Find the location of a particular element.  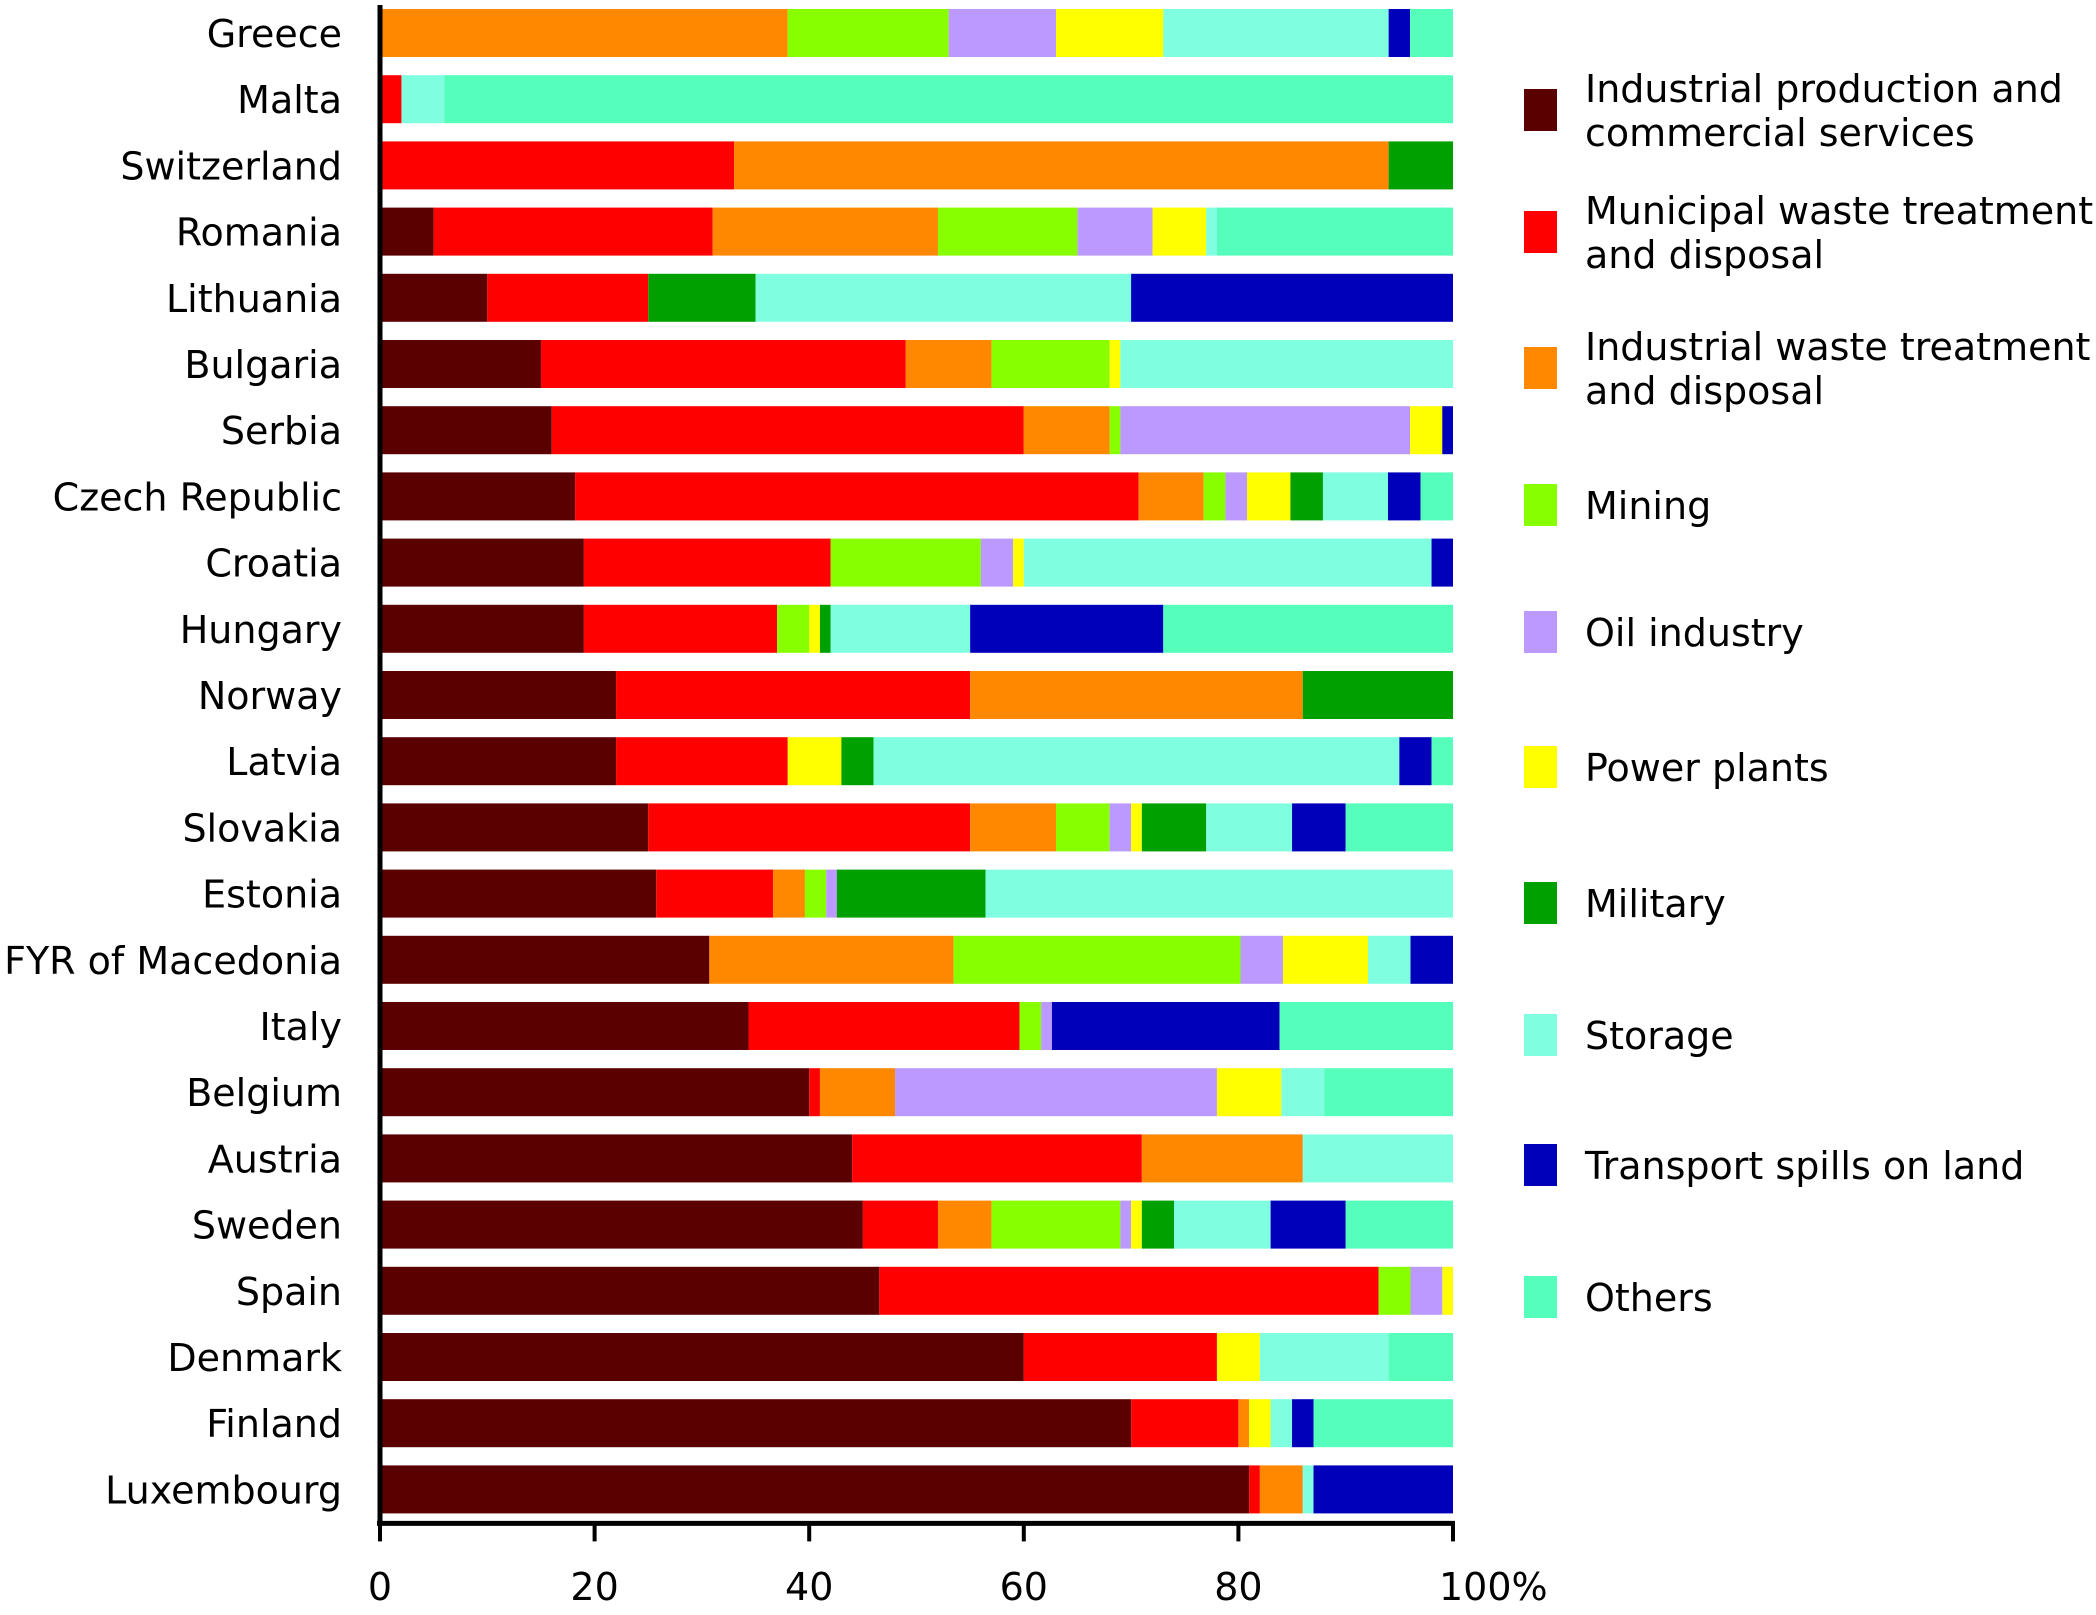

bar-segment-estonia-municipal-waste-treatment-and-disposal is located at coordinates (715, 893).